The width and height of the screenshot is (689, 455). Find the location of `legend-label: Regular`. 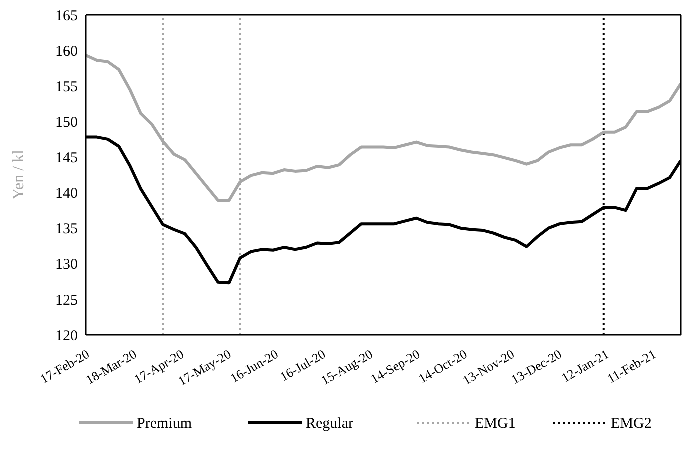

legend-label: Regular is located at coordinates (329, 424).